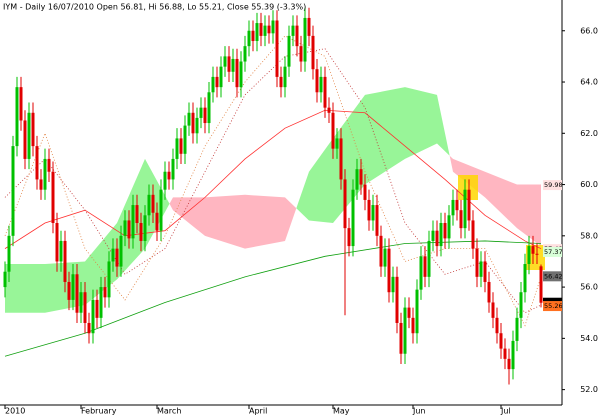  What do you see at coordinates (169, 411) in the screenshot?
I see `x-tick-label: March` at bounding box center [169, 411].